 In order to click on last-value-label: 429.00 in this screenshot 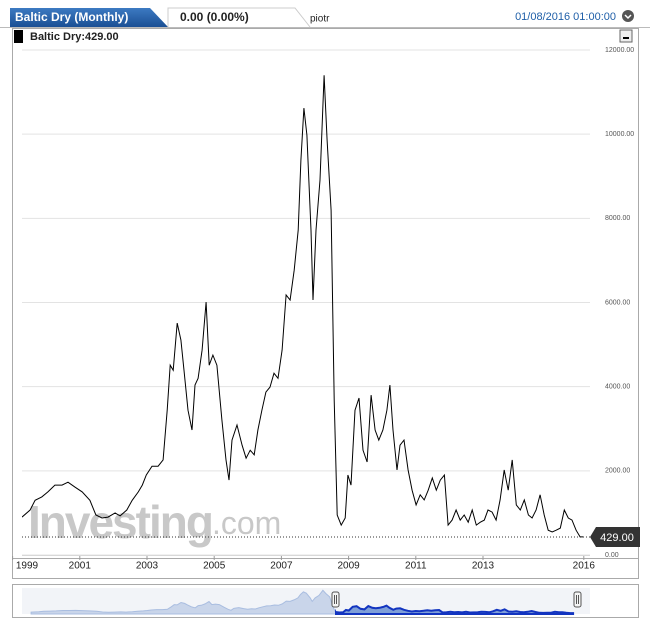, I will do `click(617, 538)`.